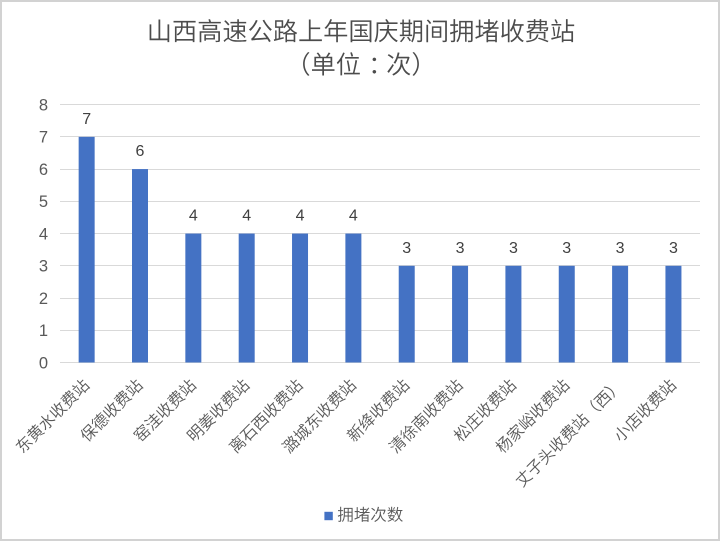 This screenshot has height=541, width=720. I want to click on svg-text: 1, so click(43, 331).